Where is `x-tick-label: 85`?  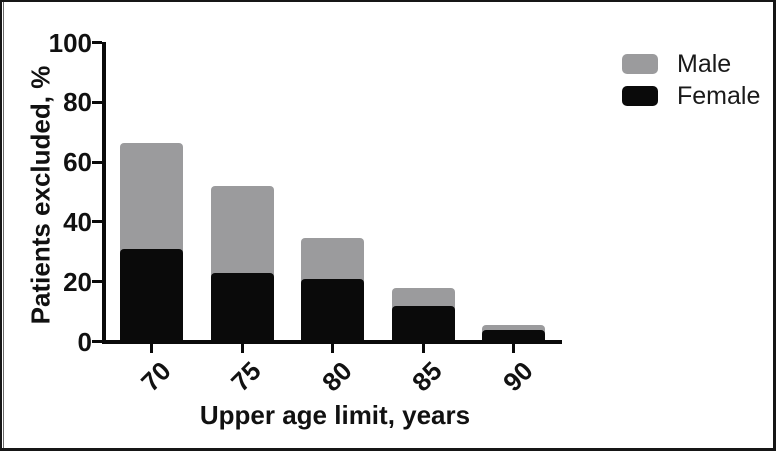 x-tick-label: 85 is located at coordinates (427, 376).